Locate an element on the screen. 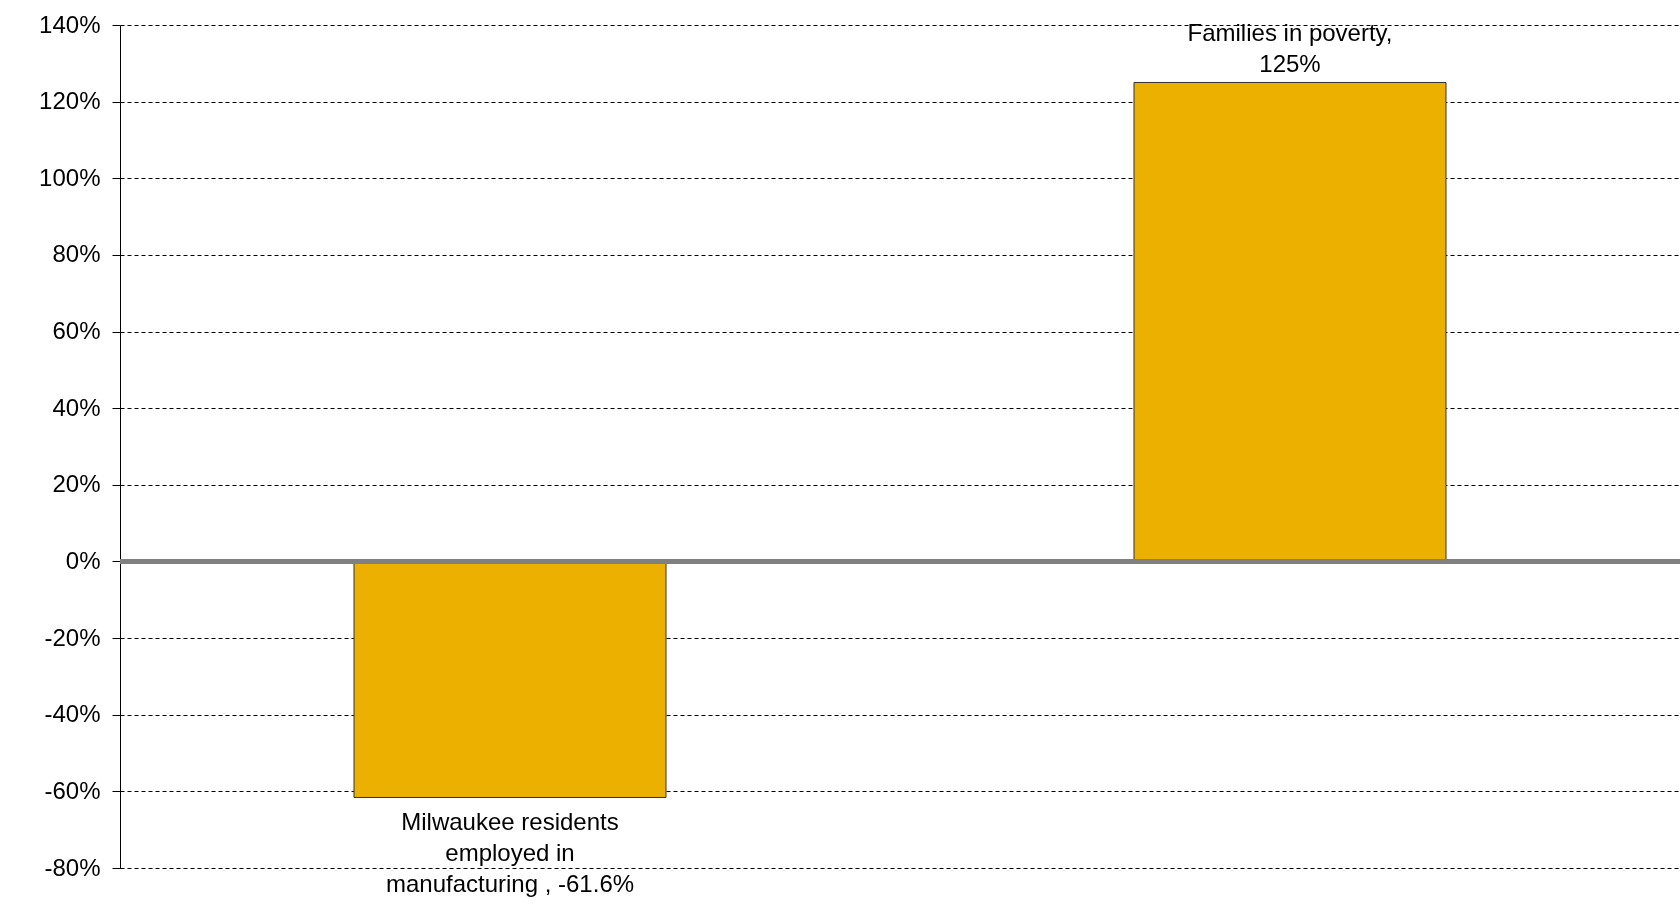  y-tick-label: 140% is located at coordinates (70, 24).